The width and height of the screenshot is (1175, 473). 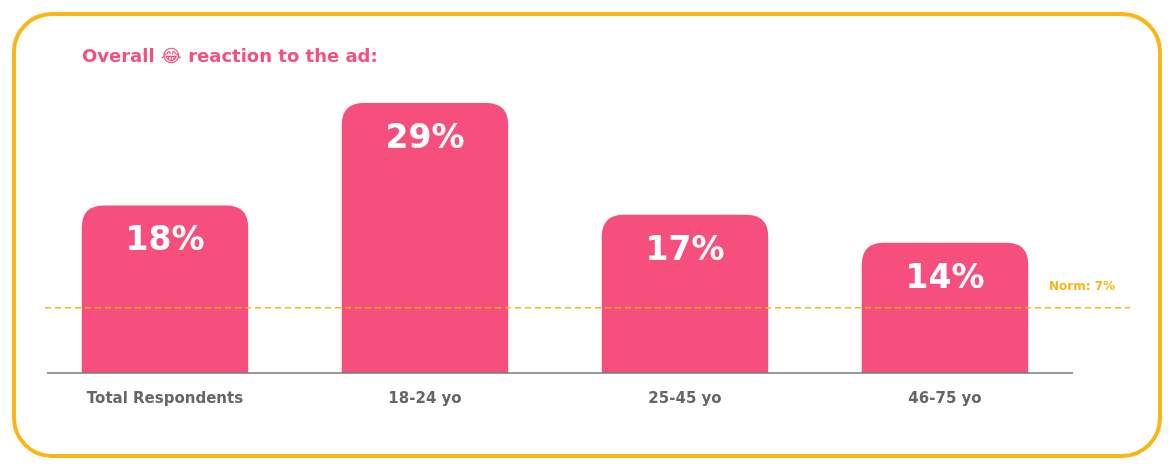 I want to click on data-label: 17%, so click(x=685, y=248).